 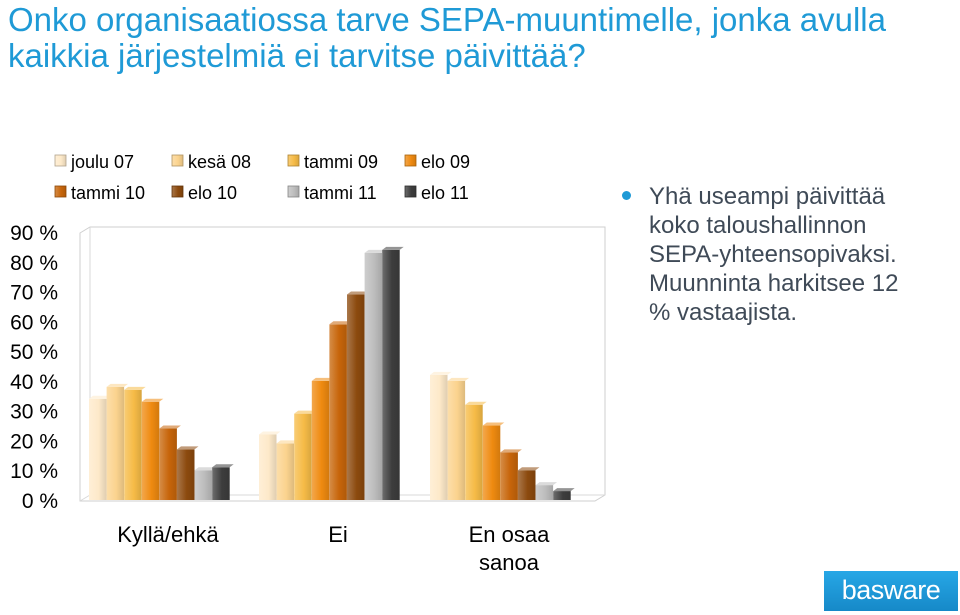 I want to click on x-category-label: Kyllä/ehkä, so click(x=168, y=534).